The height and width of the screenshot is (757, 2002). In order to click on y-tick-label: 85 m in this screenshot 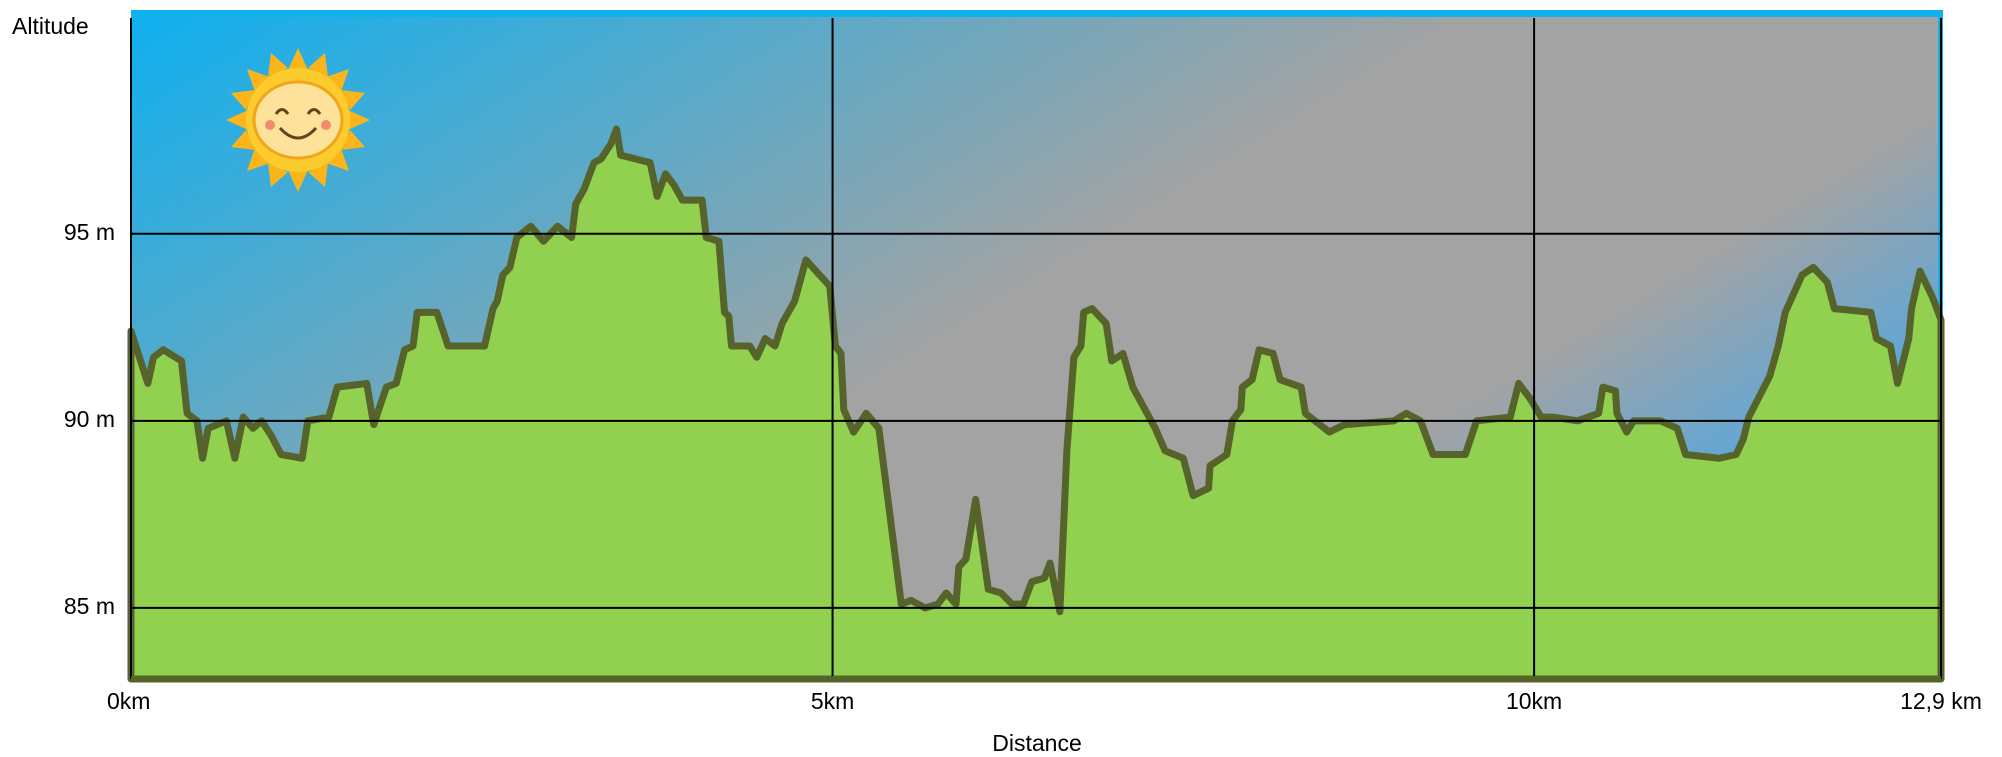, I will do `click(89, 606)`.